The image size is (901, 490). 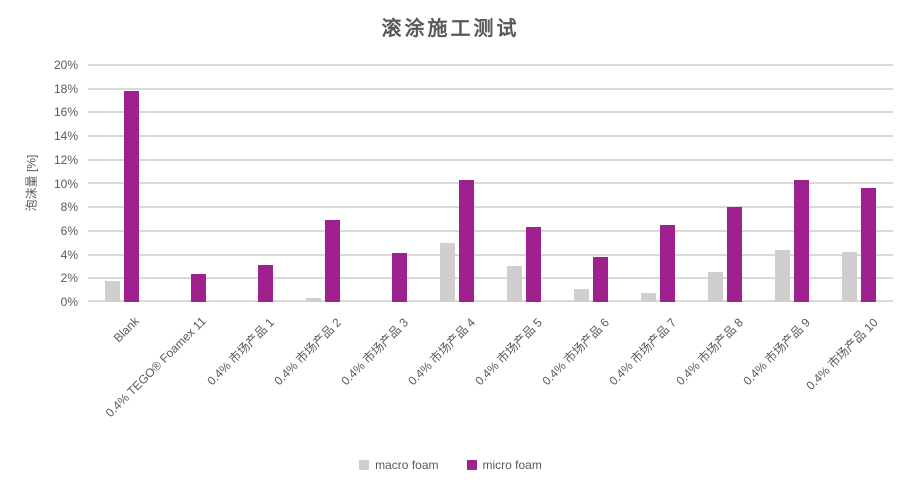 I want to click on y-tick-label: 6%, so click(x=69, y=231).